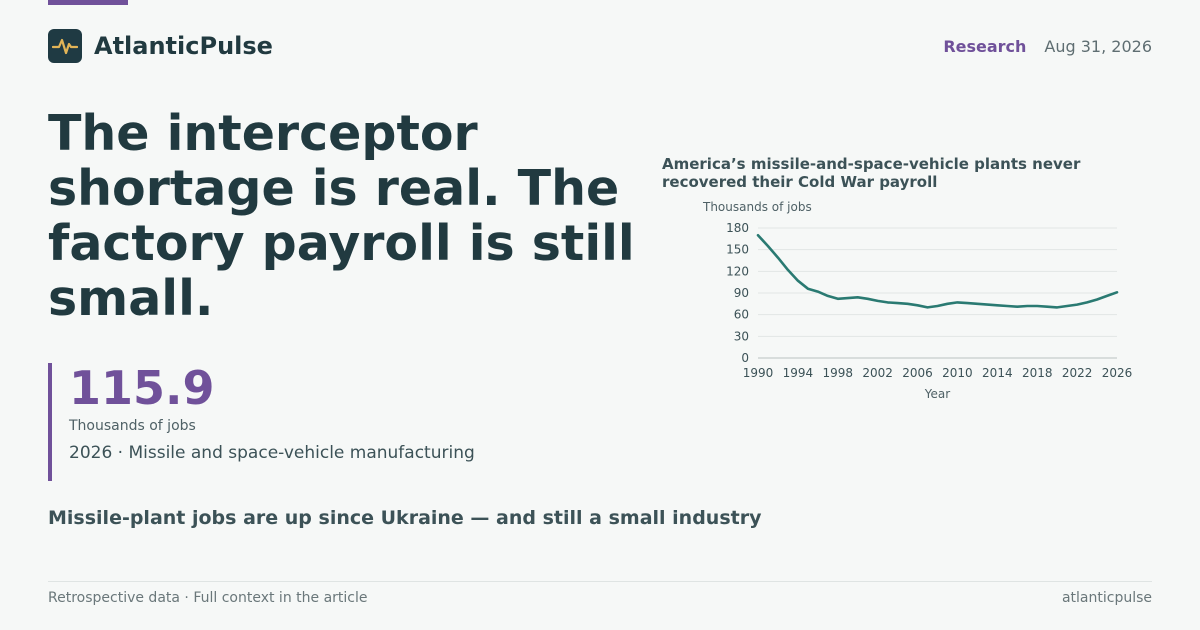  What do you see at coordinates (1037, 373) in the screenshot?
I see `x-tick-label: 2018` at bounding box center [1037, 373].